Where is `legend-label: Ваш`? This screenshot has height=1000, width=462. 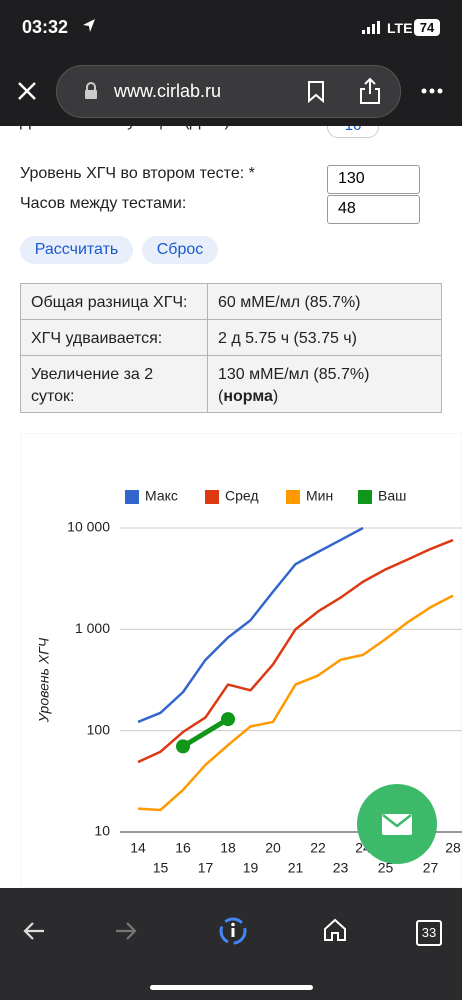 legend-label: Ваш is located at coordinates (392, 496).